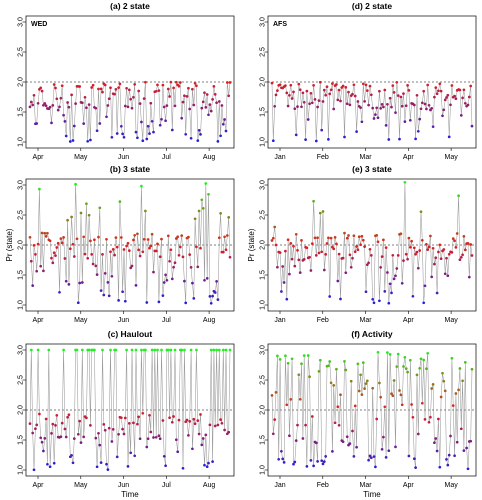 This screenshot has width=482, height=500. I want to click on x-tick-label: Mar, so click(366, 157).